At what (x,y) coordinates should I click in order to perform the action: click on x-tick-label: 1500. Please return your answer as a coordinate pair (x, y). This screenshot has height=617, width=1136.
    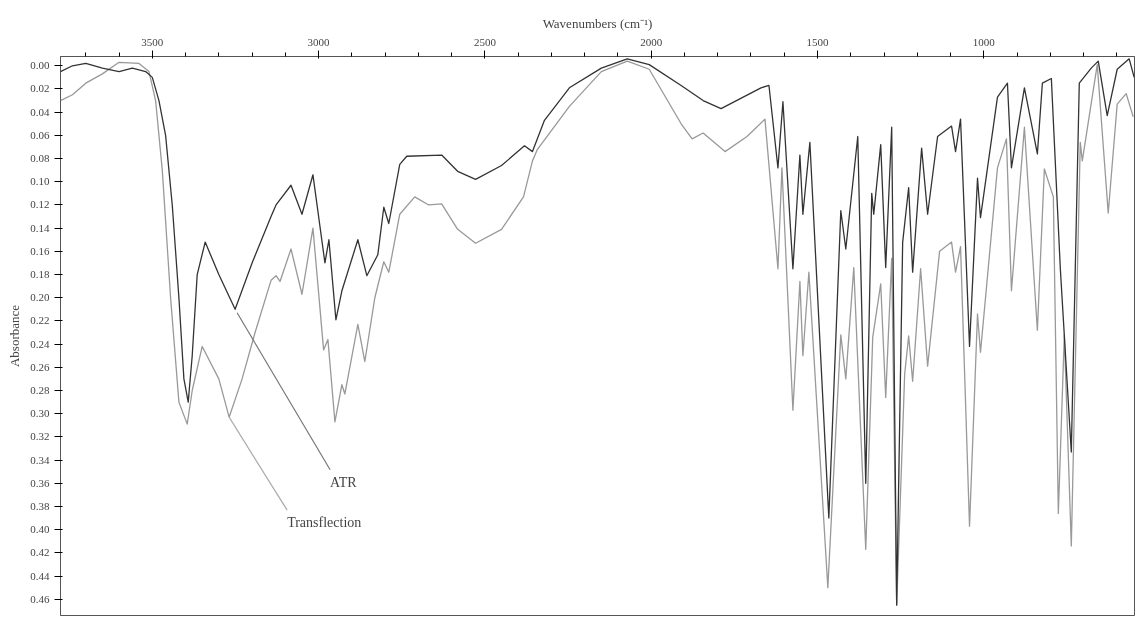
    Looking at the image, I should click on (818, 41).